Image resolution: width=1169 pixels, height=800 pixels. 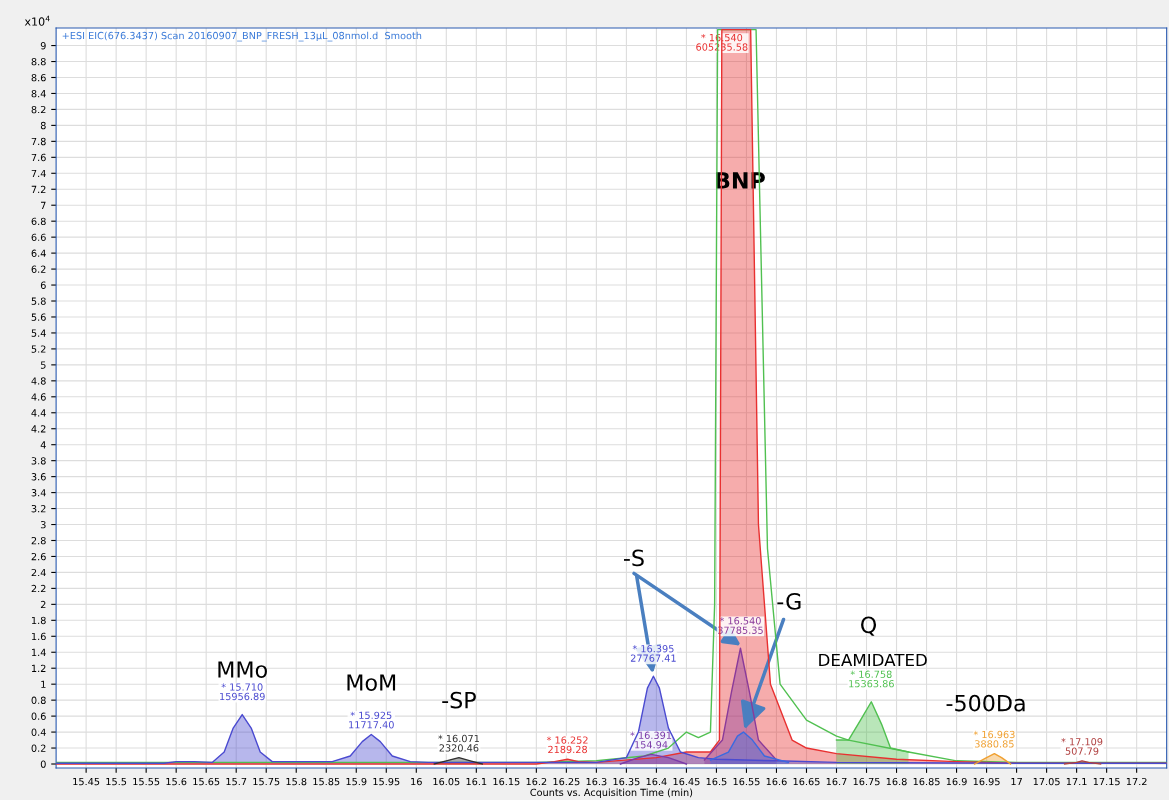 What do you see at coordinates (871, 679) in the screenshot?
I see `data-label: * 16.758 15363.86` at bounding box center [871, 679].